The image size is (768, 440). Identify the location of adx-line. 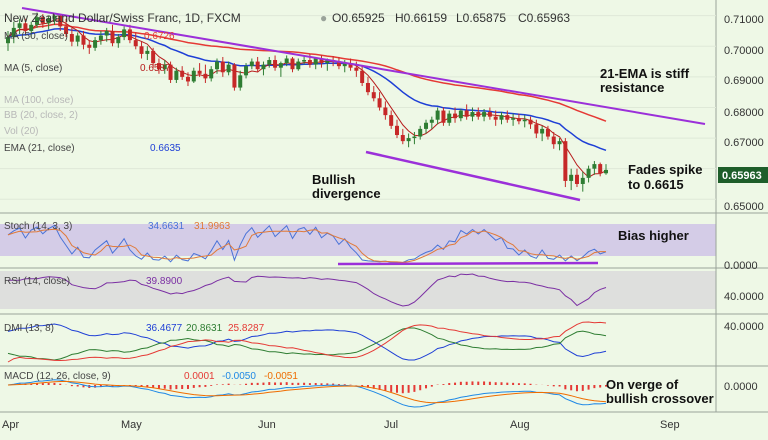
(307, 342).